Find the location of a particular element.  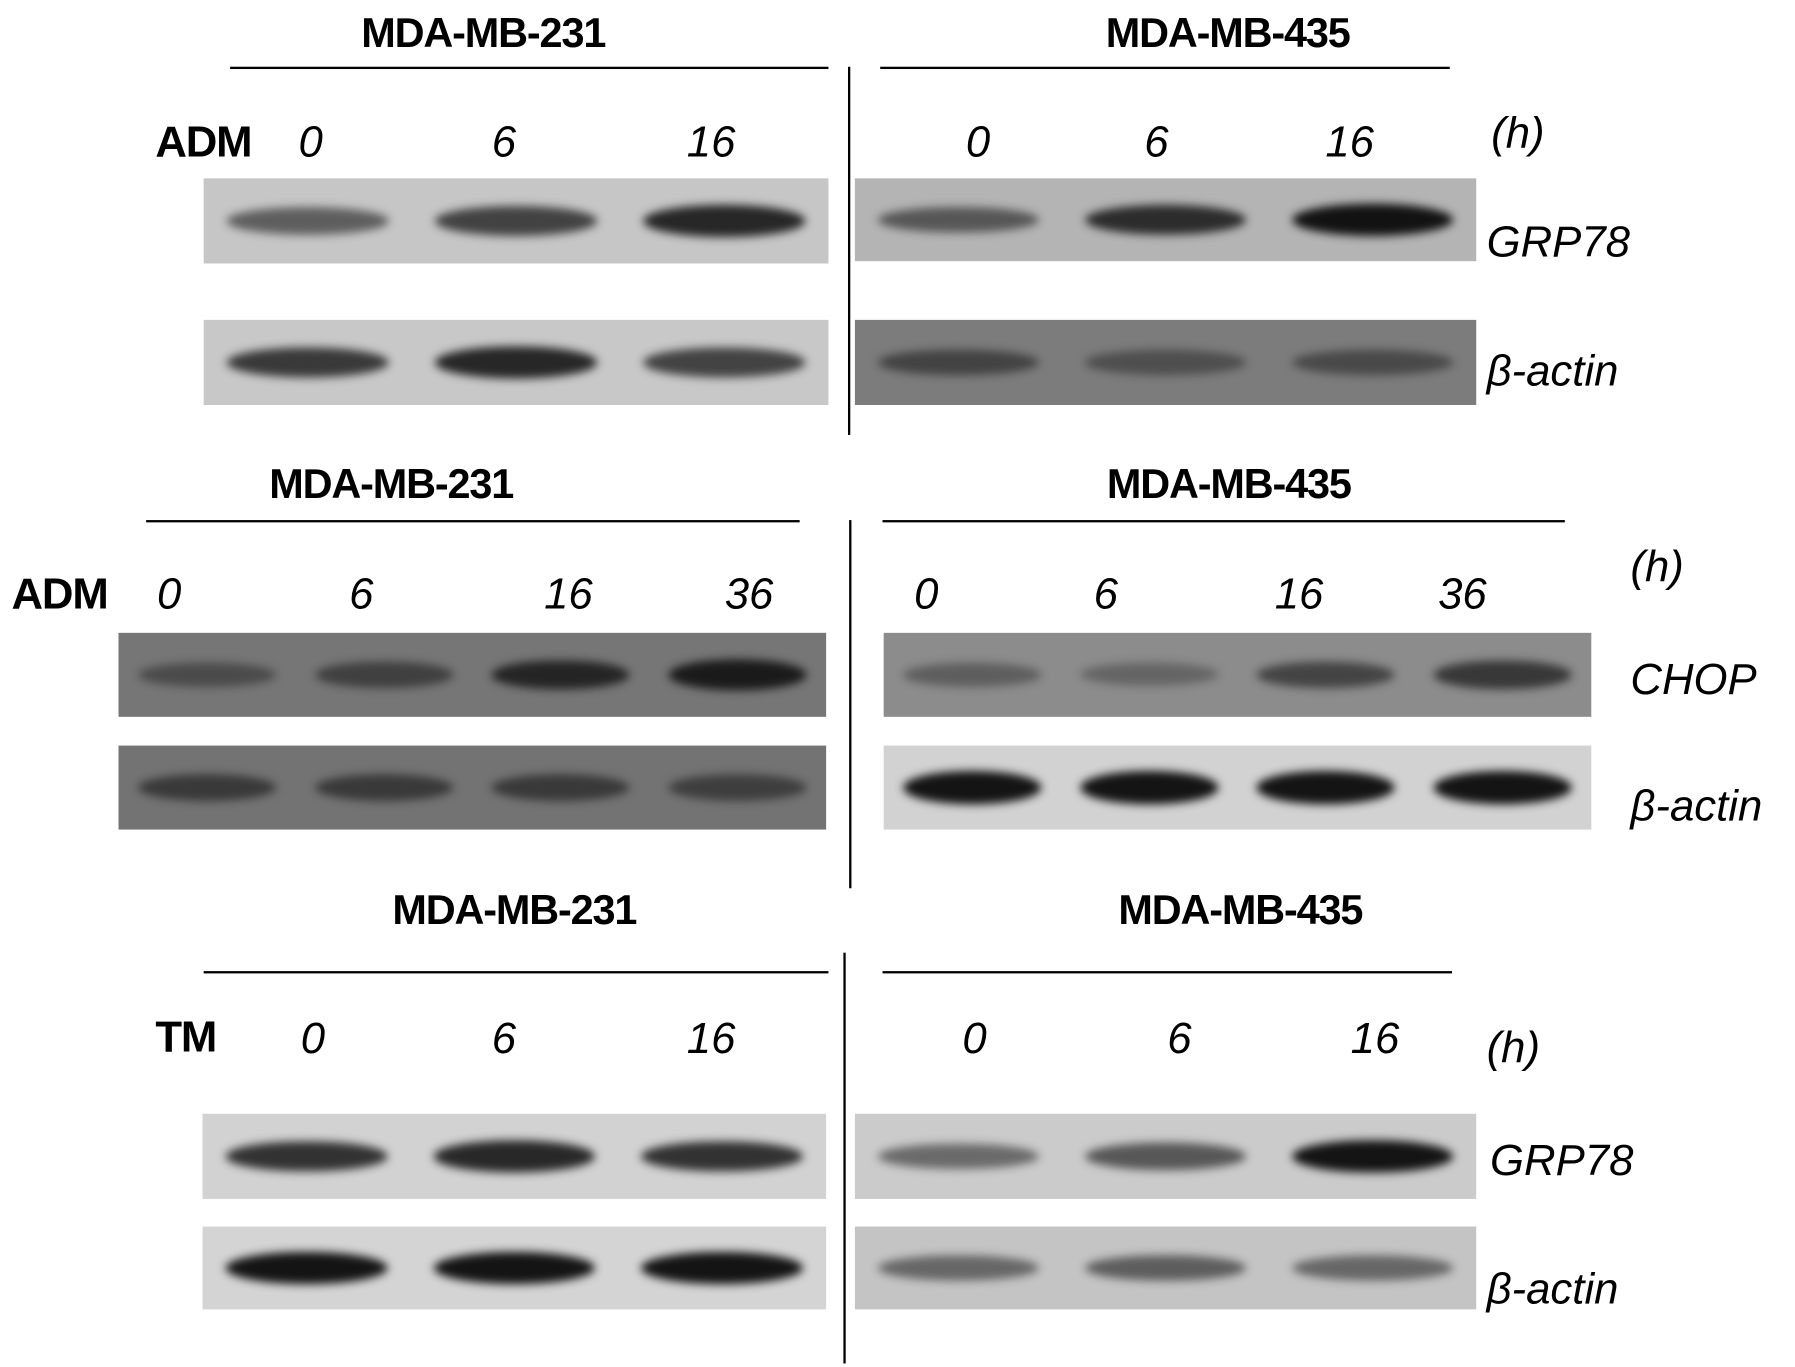

protein-label: CHOP is located at coordinates (1693, 680).